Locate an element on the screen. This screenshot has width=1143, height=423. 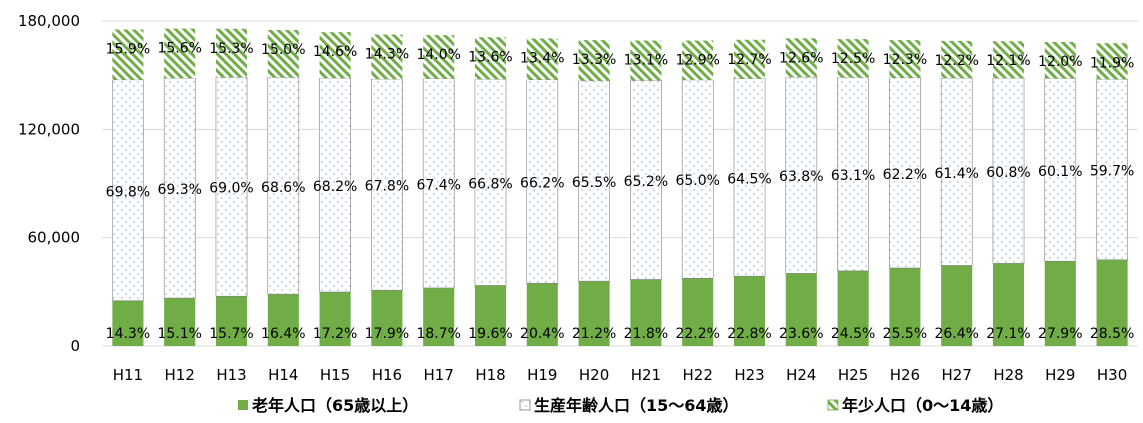
x-tick-label: H23 is located at coordinates (749, 375).